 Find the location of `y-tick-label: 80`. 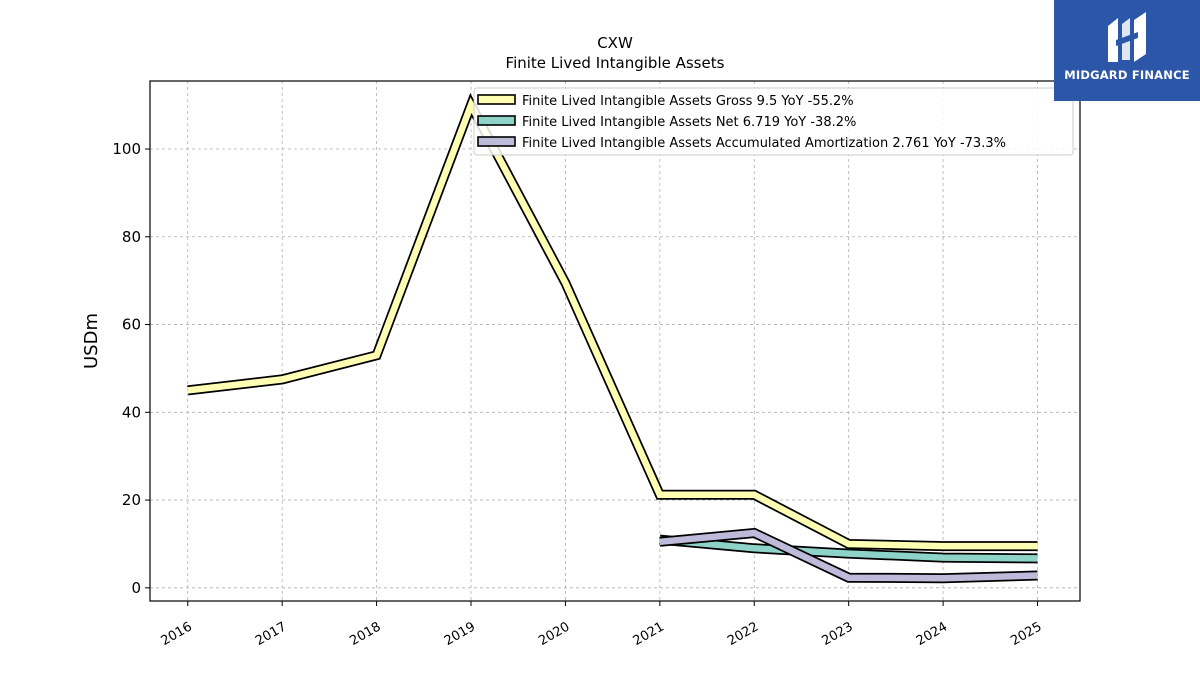

y-tick-label: 80 is located at coordinates (131, 237).